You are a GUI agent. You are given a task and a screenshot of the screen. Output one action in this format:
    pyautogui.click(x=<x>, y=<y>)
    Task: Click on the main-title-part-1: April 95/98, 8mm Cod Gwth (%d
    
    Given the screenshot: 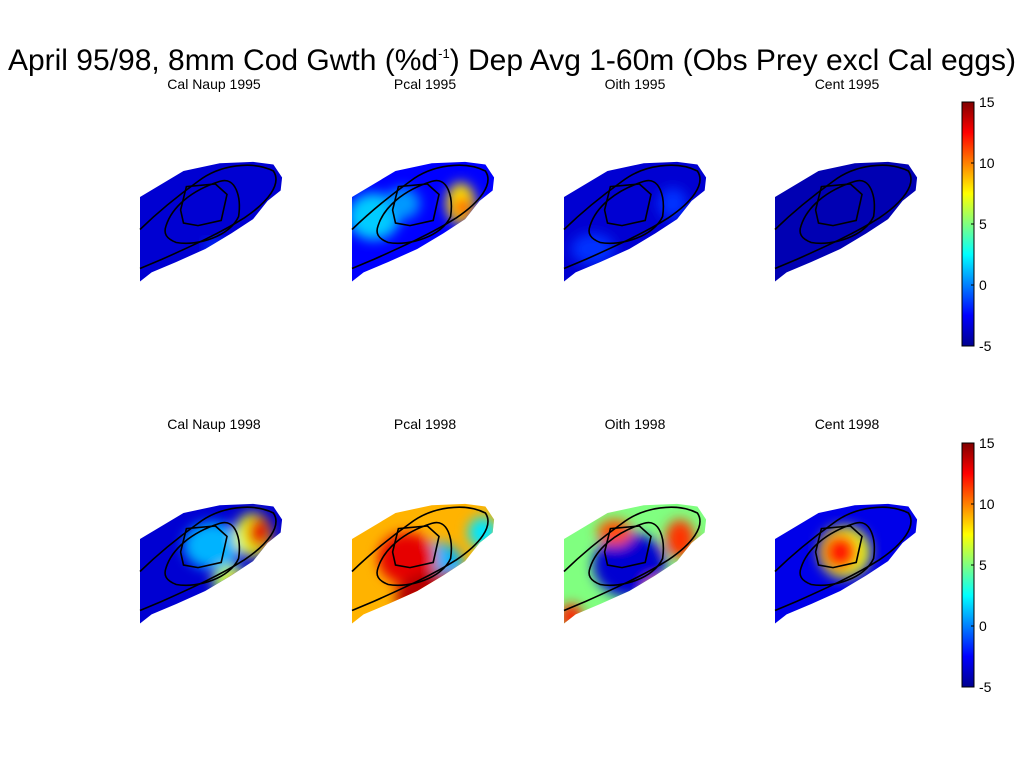 What is the action you would take?
    pyautogui.click(x=223, y=60)
    